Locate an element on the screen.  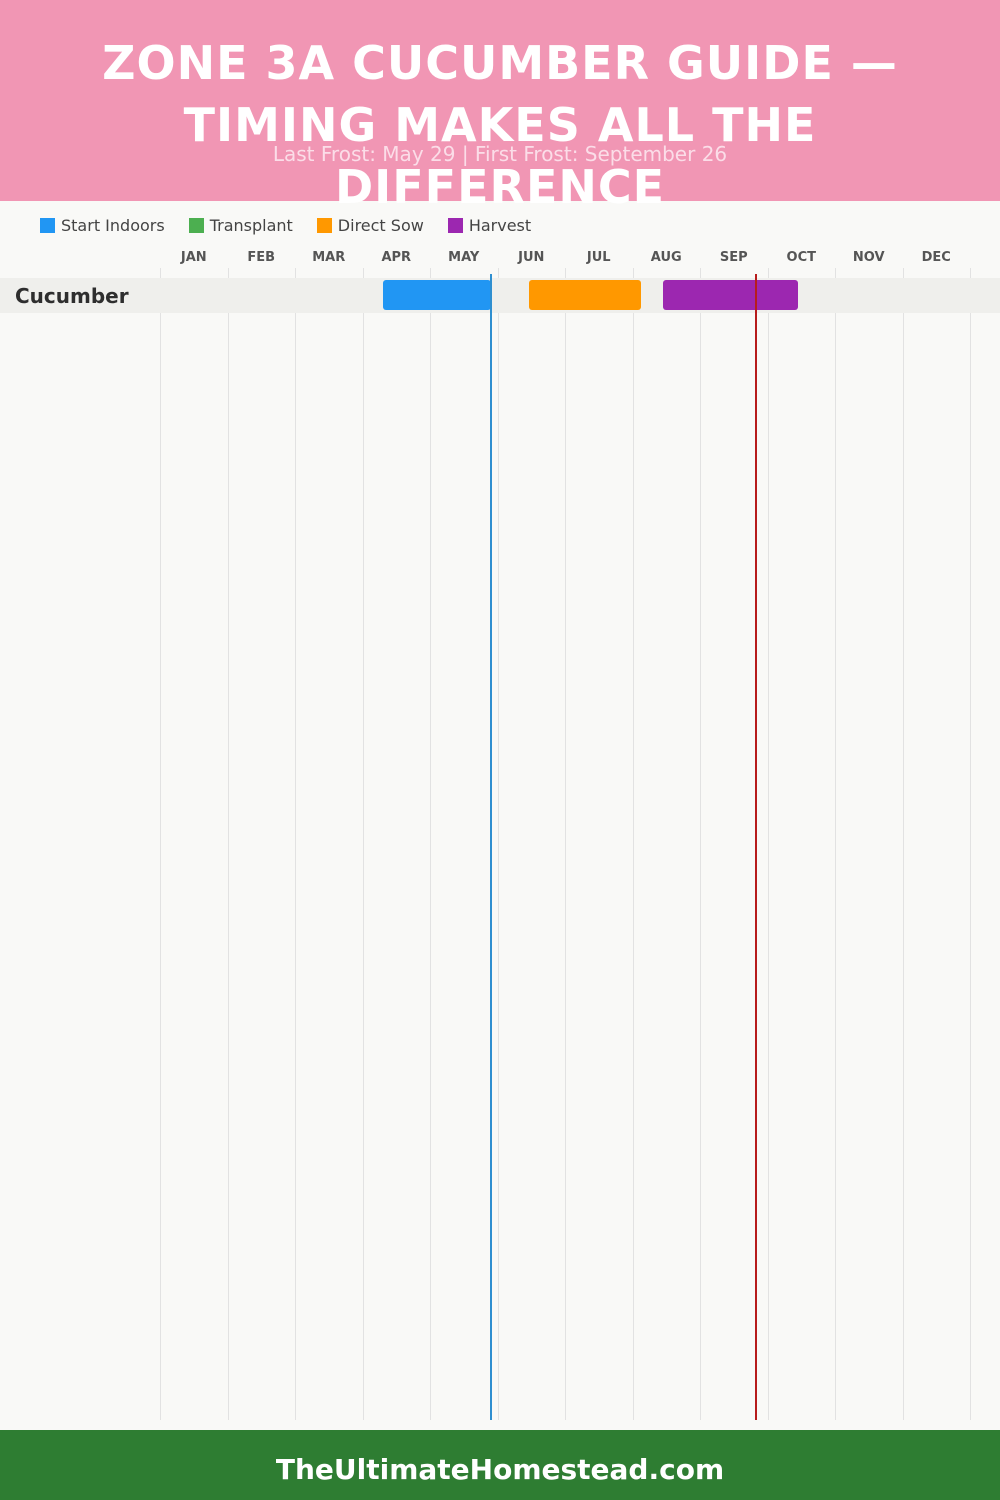
month-label-dec: DEC is located at coordinates (936, 257).